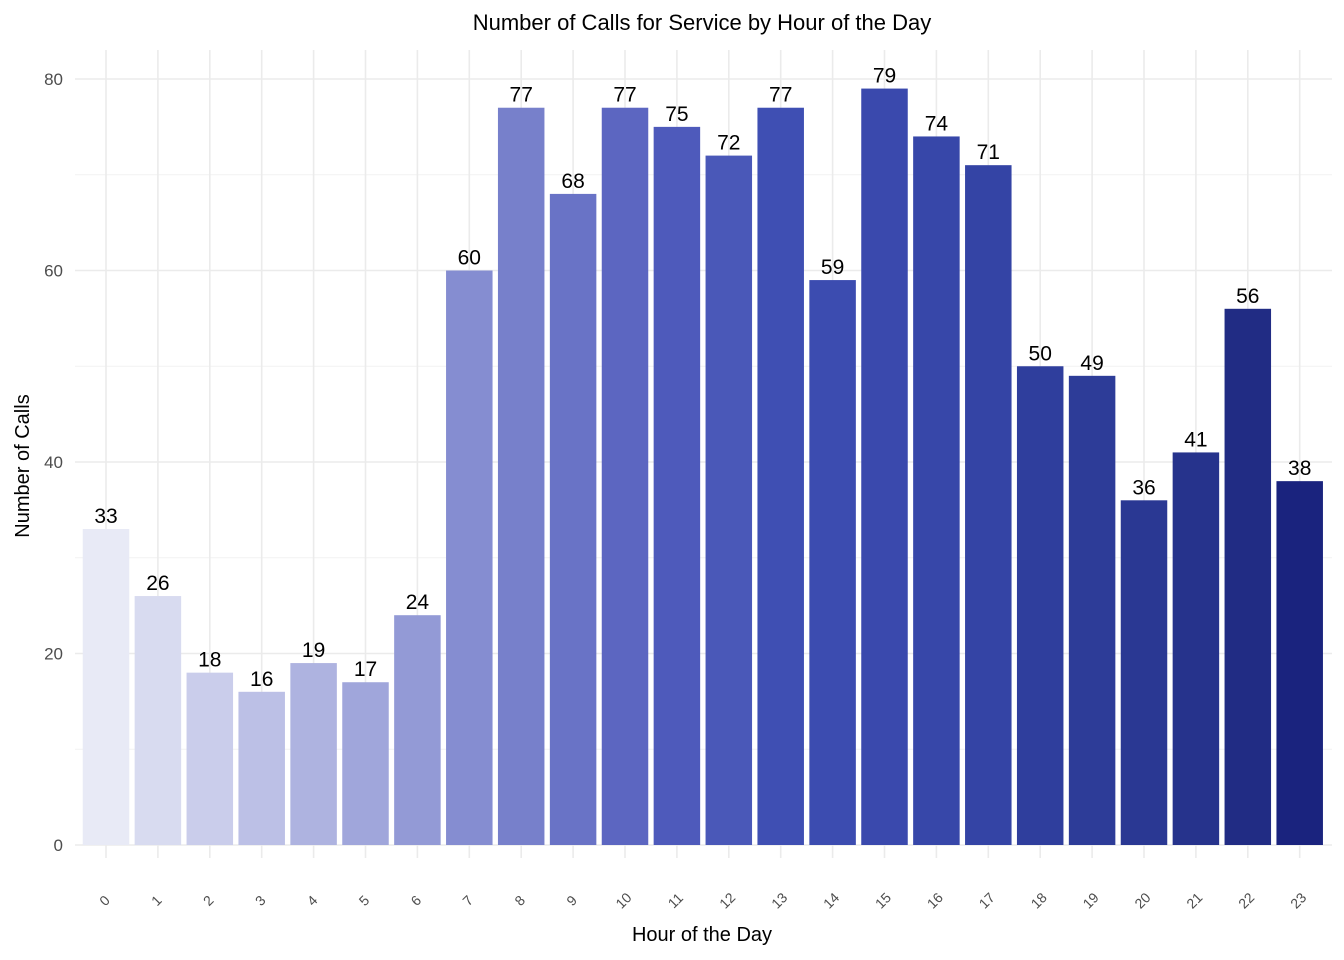 Image resolution: width=1344 pixels, height=960 pixels. I want to click on data-label: 59, so click(832, 267).